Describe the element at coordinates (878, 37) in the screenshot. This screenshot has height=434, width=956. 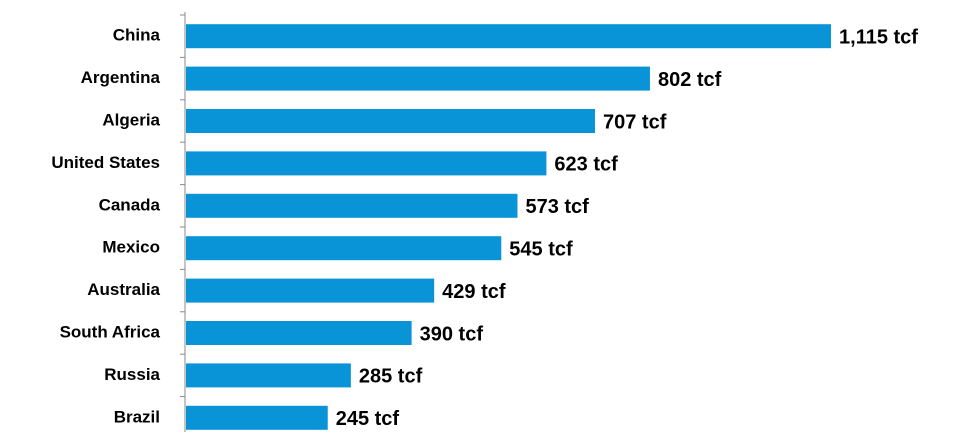
I see `value-label: 1,115 tcf` at that location.